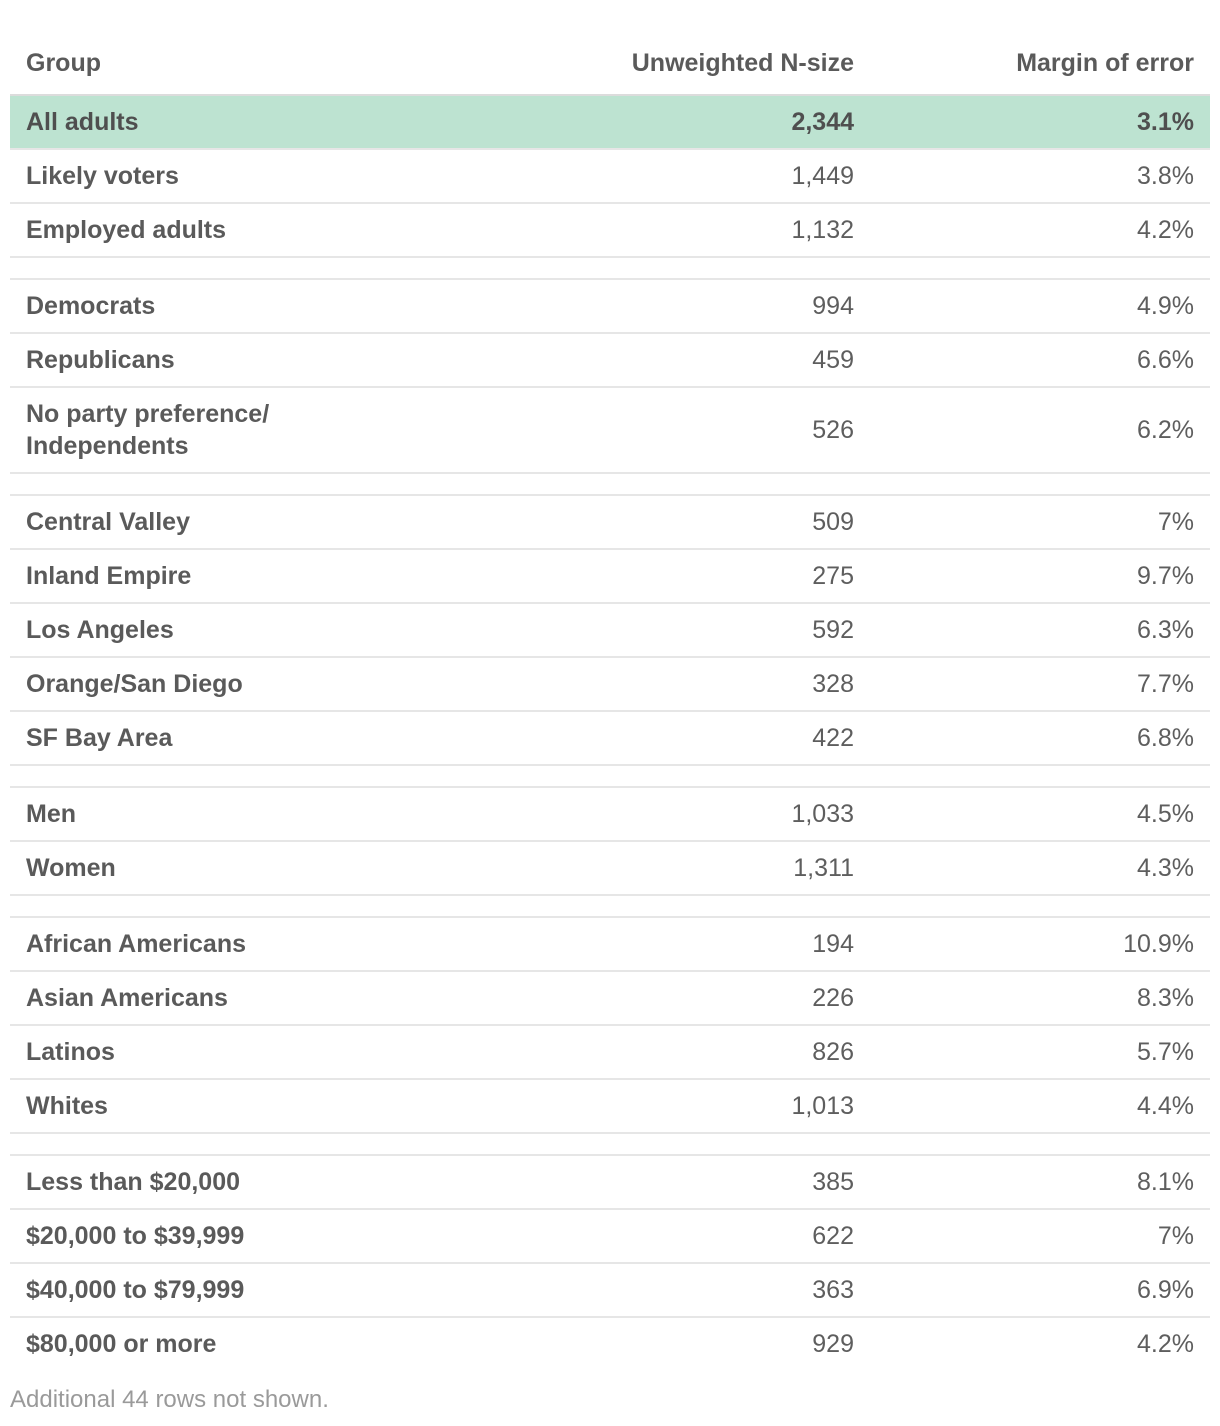 Image resolution: width=1220 pixels, height=1426 pixels. Describe the element at coordinates (1040, 430) in the screenshot. I see `cell-margin-of-error: 6.2%` at that location.